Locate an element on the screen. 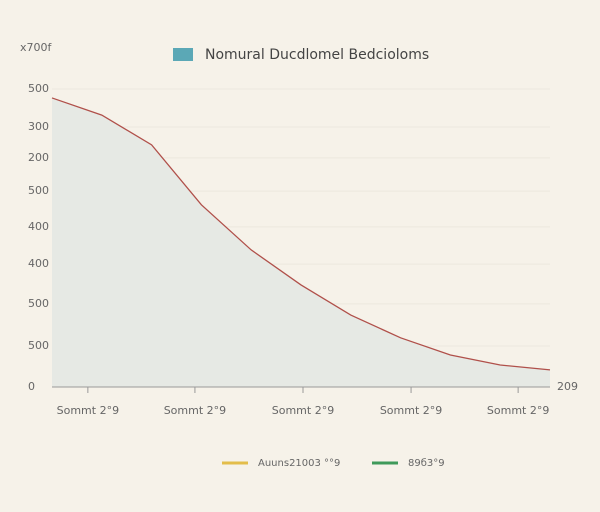  chart-title: Nomural Ducdlomel Bedcioloms is located at coordinates (317, 55).